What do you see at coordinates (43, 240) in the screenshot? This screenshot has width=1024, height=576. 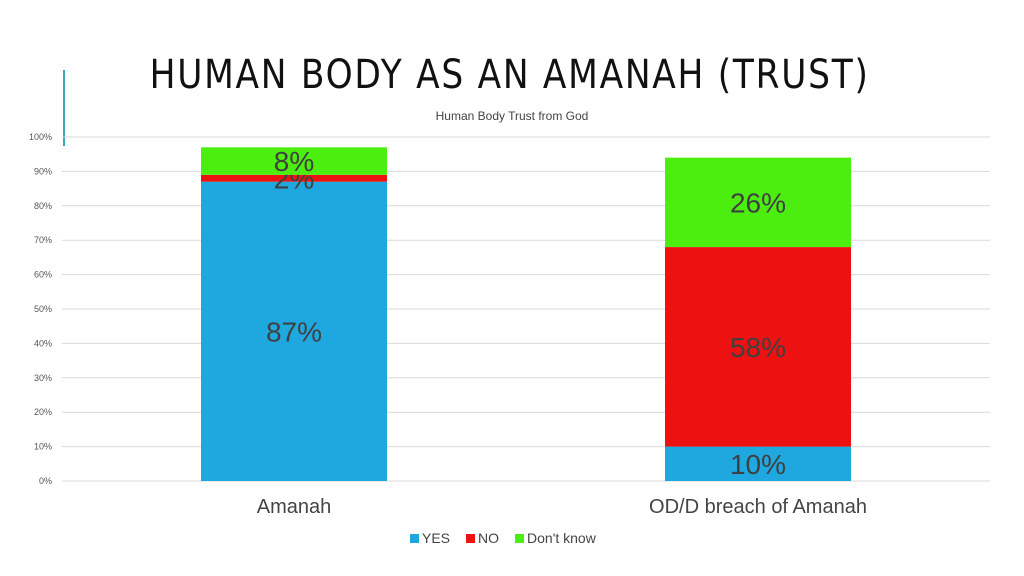 I see `y-tick-label: 70%` at bounding box center [43, 240].